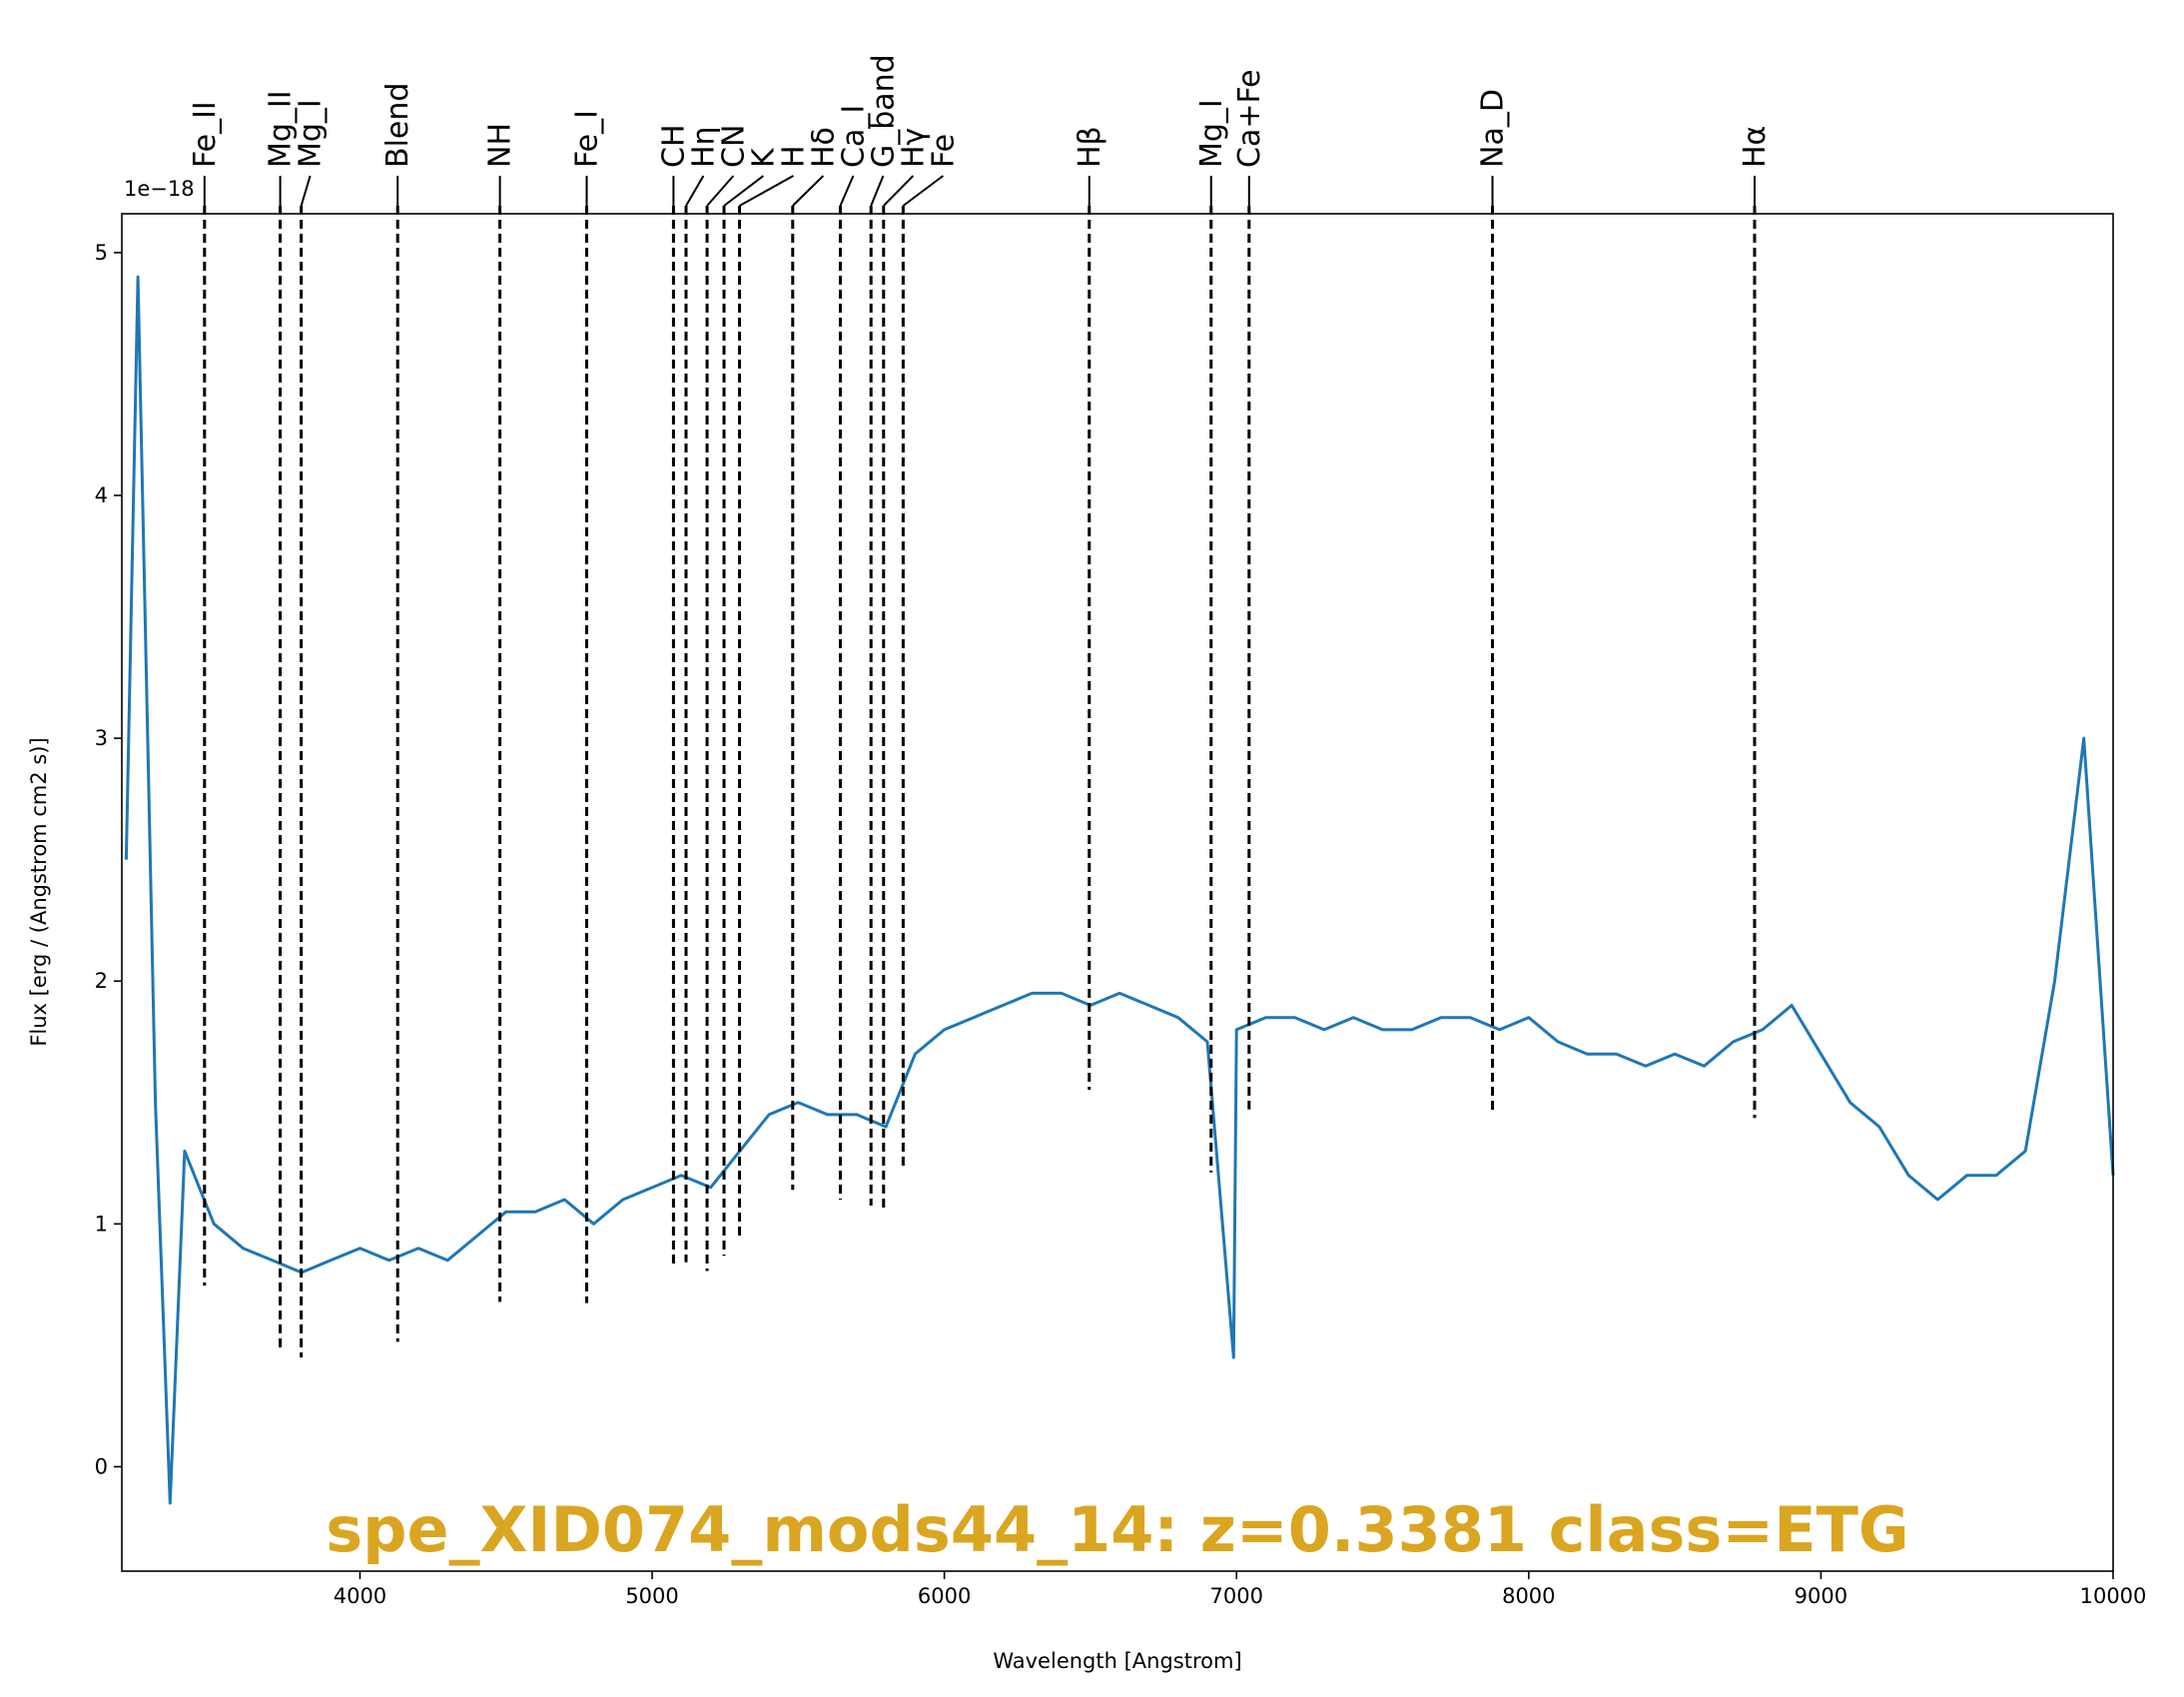 This screenshot has width=2184, height=1697. What do you see at coordinates (1090, 147) in the screenshot?
I see `line-label: Hβ` at bounding box center [1090, 147].